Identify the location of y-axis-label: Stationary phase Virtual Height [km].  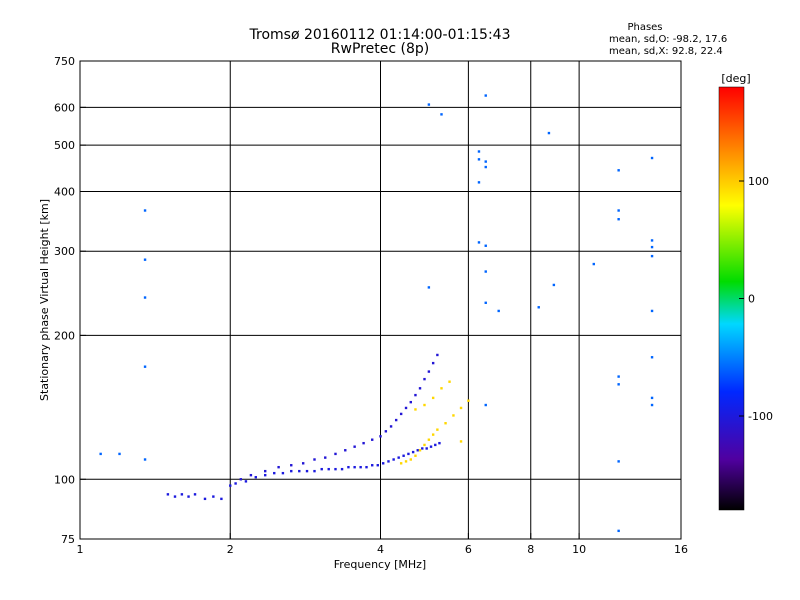
(44, 300).